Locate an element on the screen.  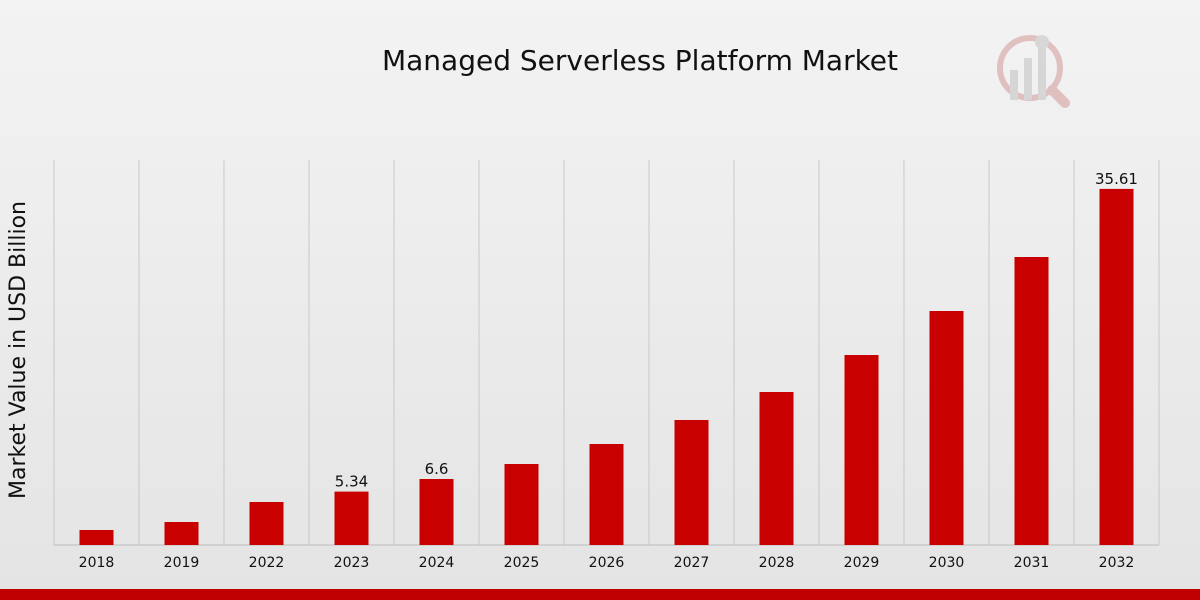
x-tick-label: 2030 is located at coordinates (947, 563).